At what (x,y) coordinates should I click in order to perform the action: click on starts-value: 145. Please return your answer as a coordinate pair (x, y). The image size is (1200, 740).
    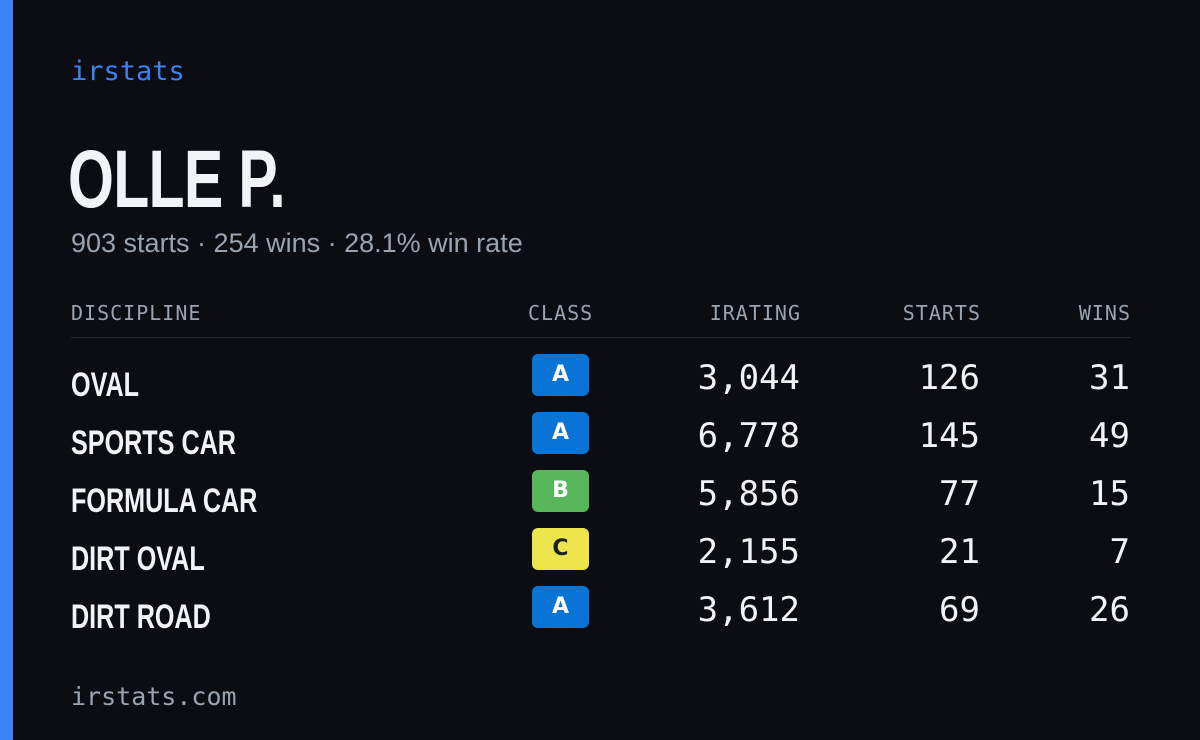
    Looking at the image, I should click on (949, 436).